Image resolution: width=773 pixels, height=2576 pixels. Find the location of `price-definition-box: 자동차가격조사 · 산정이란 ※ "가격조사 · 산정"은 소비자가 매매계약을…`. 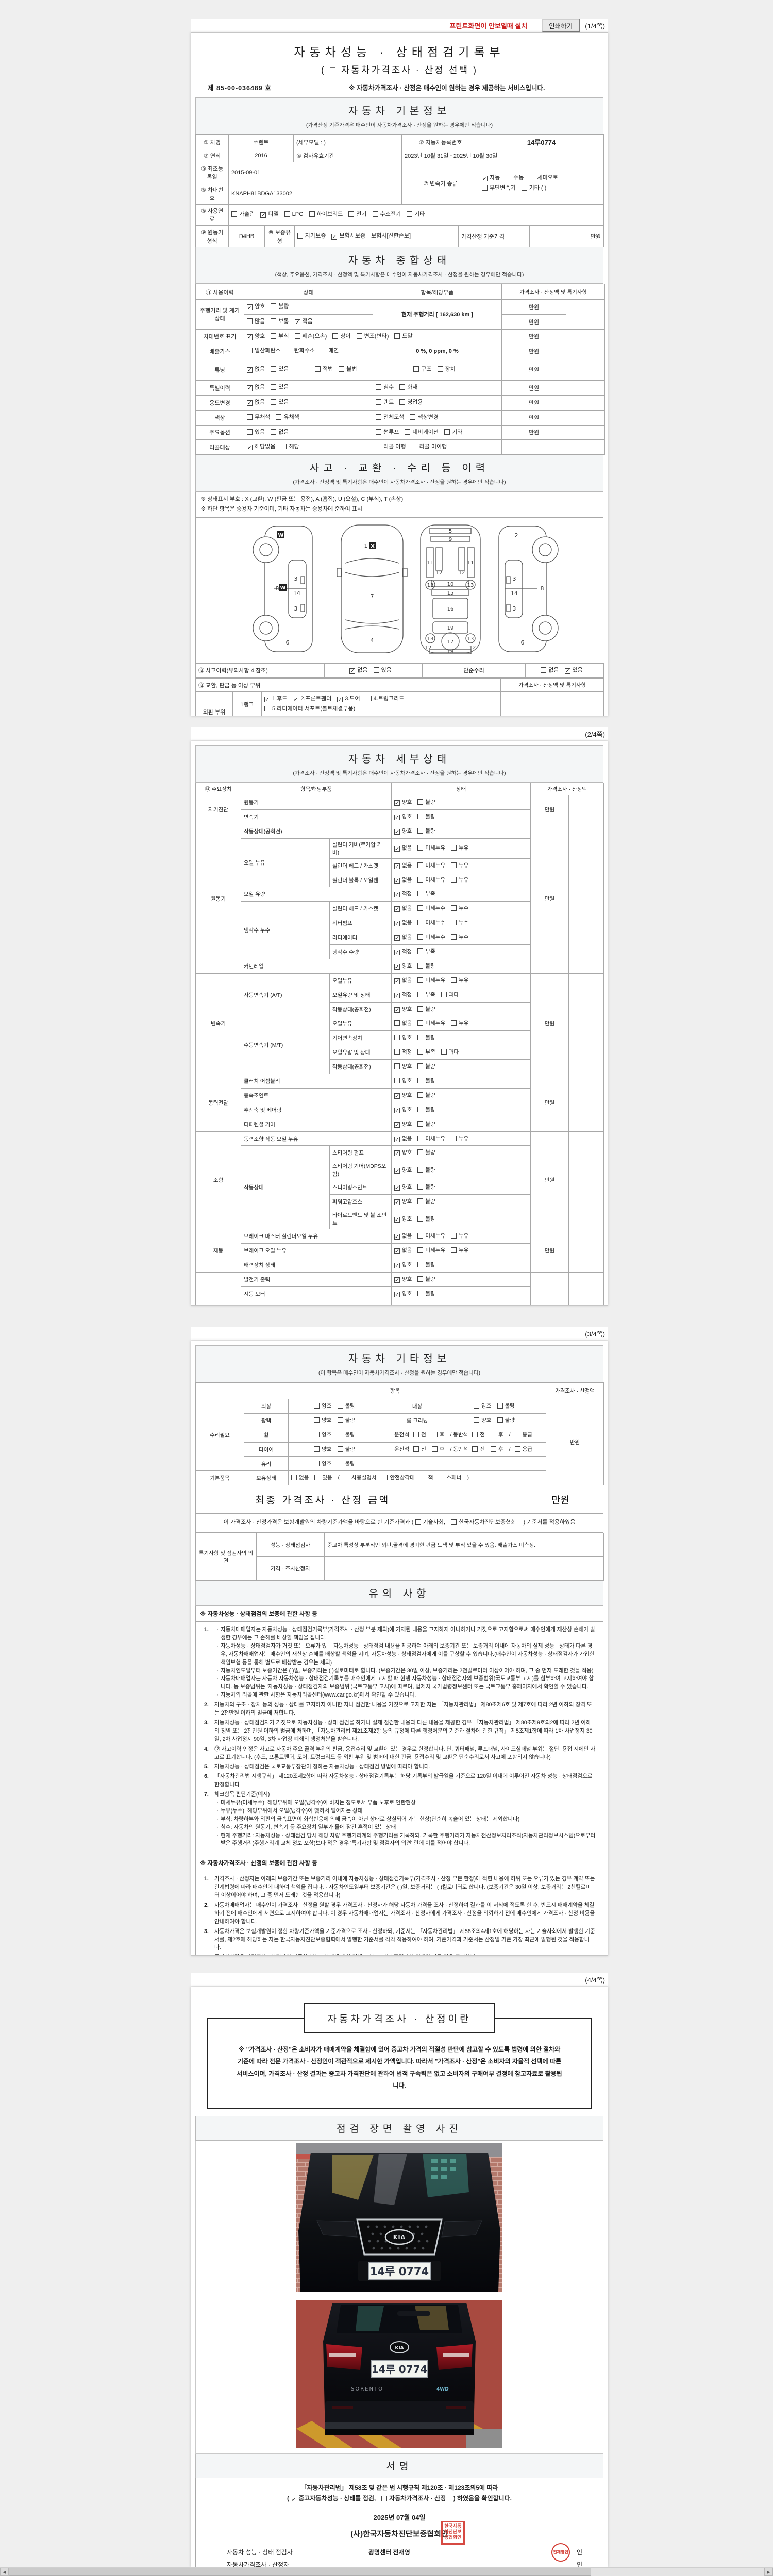

price-definition-box: 자동차가격조사 · 산정이란 ※ "가격조사 · 산정"은 소비자가 매매계약을… is located at coordinates (399, 2056).